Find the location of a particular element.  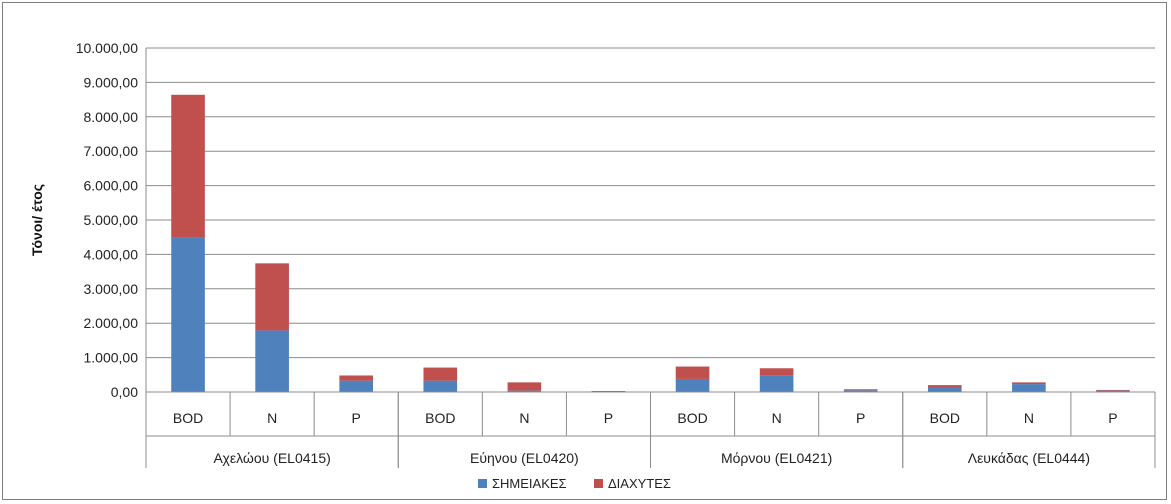

group-label: Μόρνου (EL0421) is located at coordinates (776, 458).